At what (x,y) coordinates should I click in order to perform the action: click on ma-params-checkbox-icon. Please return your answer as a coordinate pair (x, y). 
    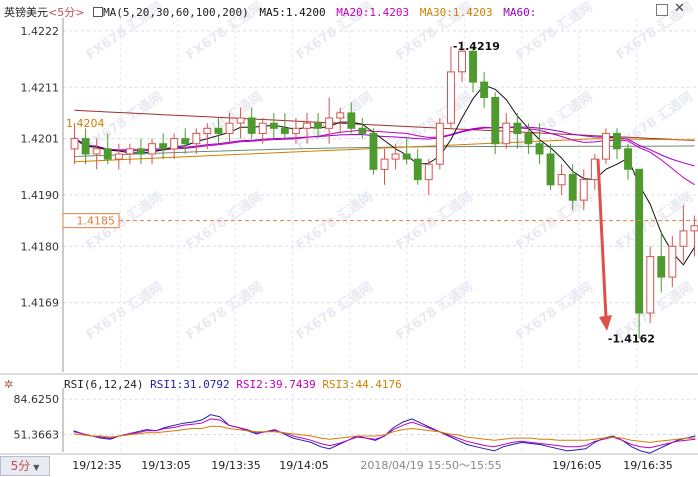
    Looking at the image, I should click on (98, 12).